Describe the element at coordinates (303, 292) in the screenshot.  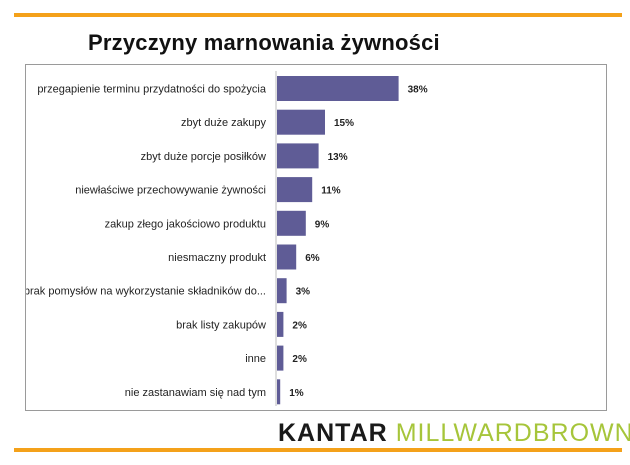
I see `value-label: 3%` at that location.